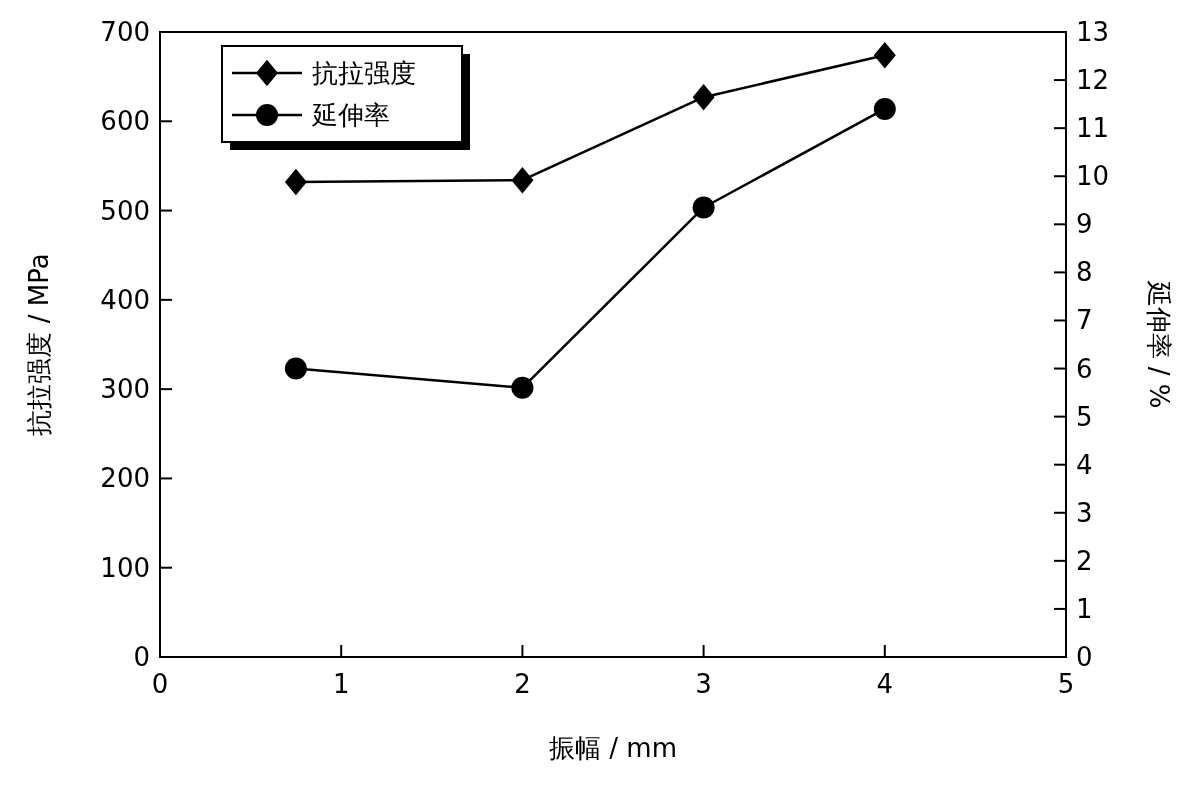 The width and height of the screenshot is (1194, 785). Describe the element at coordinates (1084, 224) in the screenshot. I see `y2-tick-label: 9` at that location.